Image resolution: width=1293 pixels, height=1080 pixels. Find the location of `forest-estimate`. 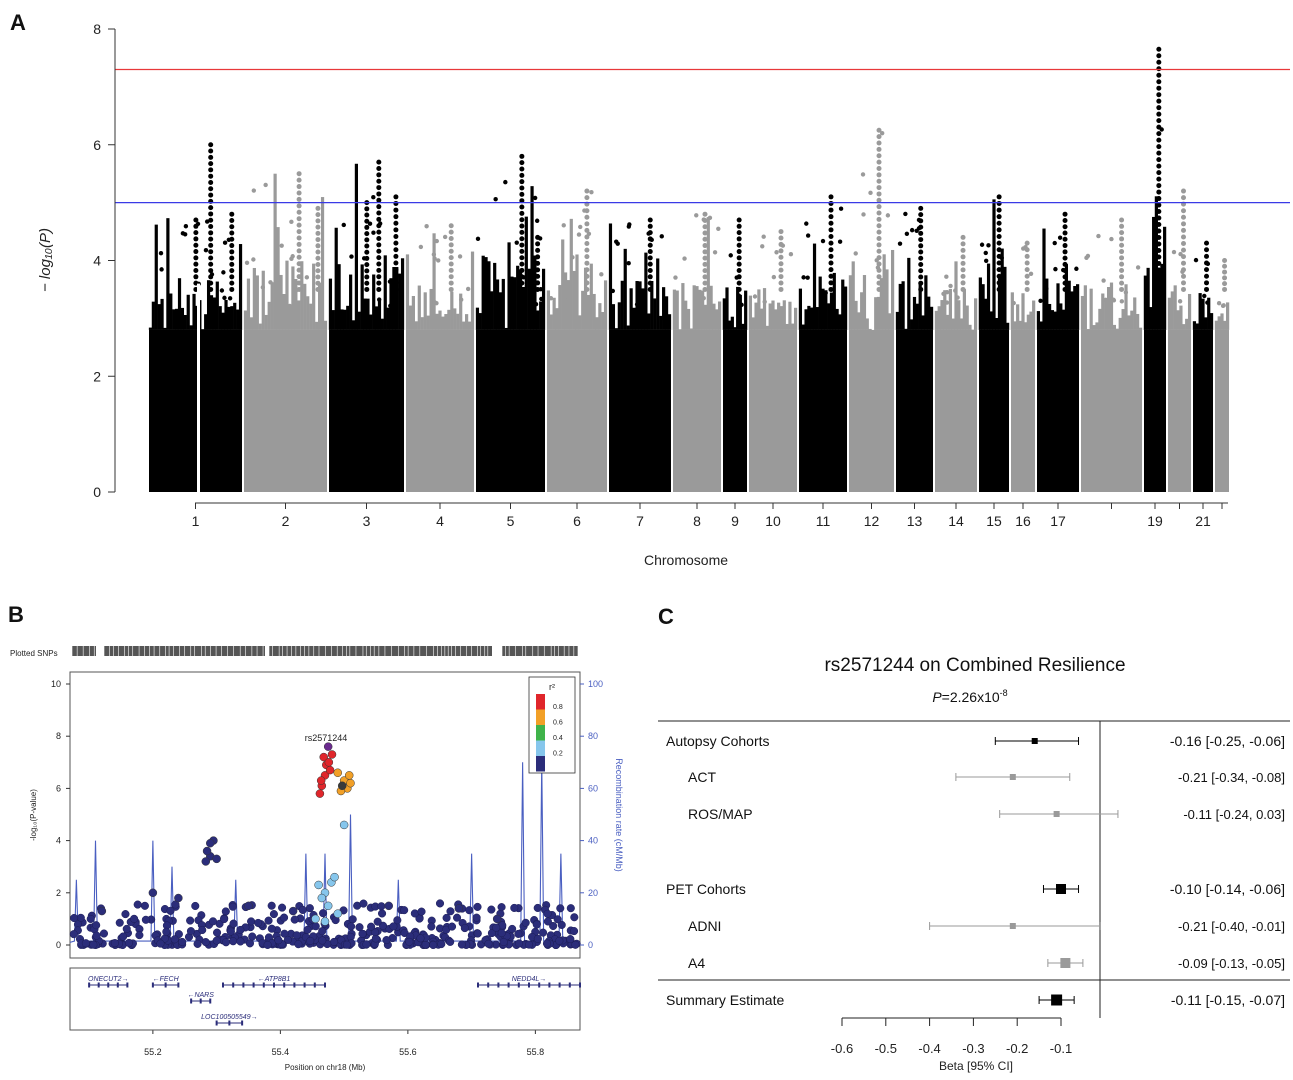

forest-estimate is located at coordinates (1013, 777).